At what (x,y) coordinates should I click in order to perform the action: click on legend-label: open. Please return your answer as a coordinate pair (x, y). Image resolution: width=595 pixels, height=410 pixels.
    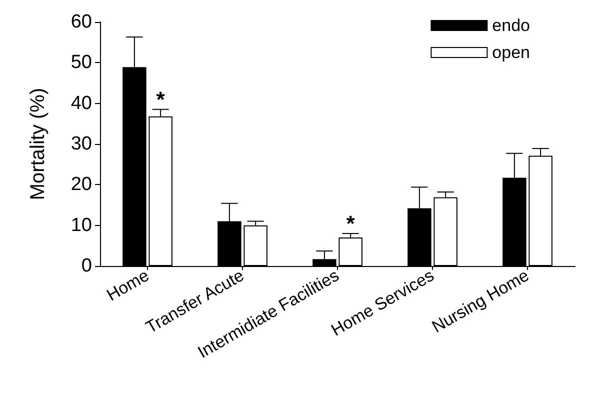
    Looking at the image, I should click on (511, 52).